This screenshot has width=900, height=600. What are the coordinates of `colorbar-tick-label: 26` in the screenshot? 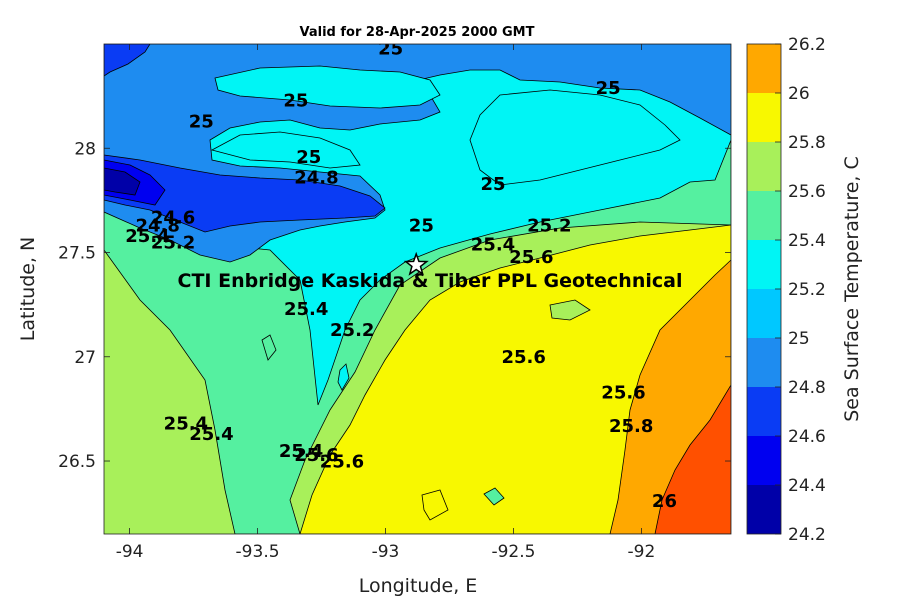 It's located at (799, 94).